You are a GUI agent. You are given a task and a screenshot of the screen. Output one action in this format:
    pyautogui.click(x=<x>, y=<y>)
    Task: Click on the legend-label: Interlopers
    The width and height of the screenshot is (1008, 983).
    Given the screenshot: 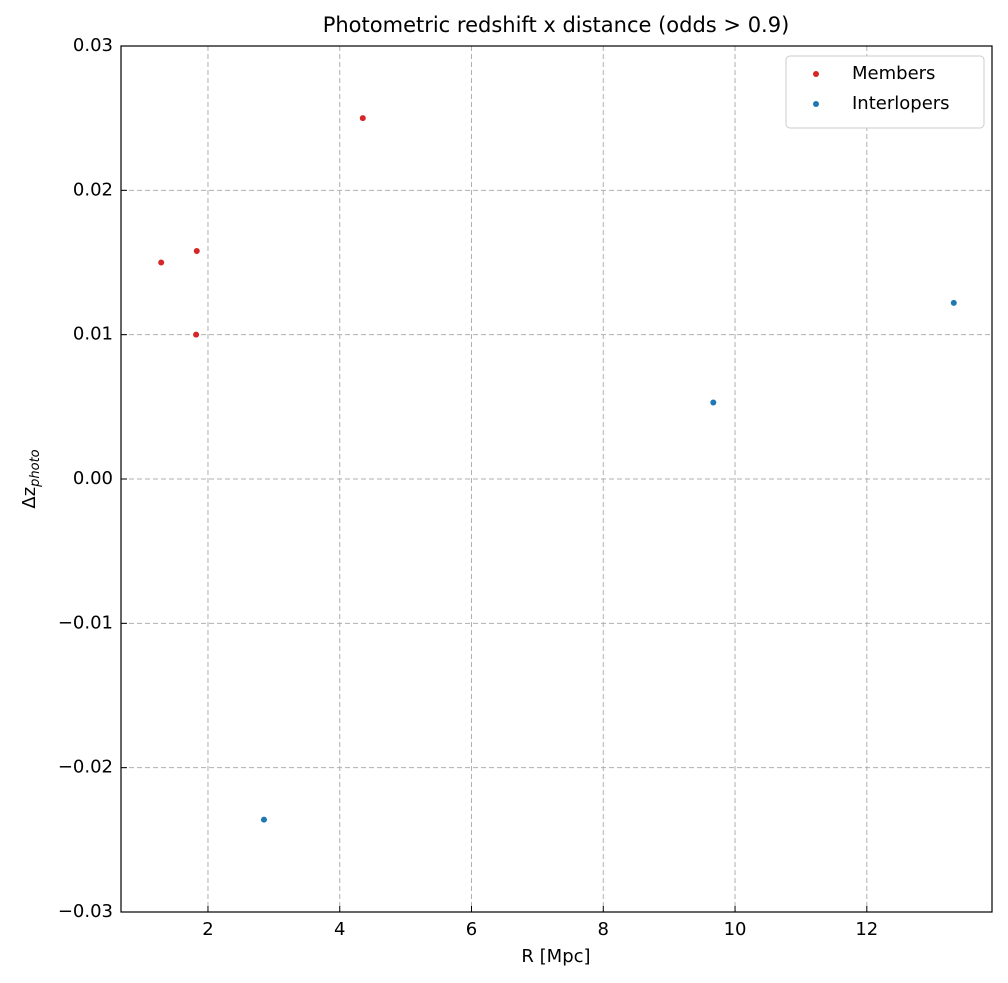 What is the action you would take?
    pyautogui.click(x=901, y=103)
    